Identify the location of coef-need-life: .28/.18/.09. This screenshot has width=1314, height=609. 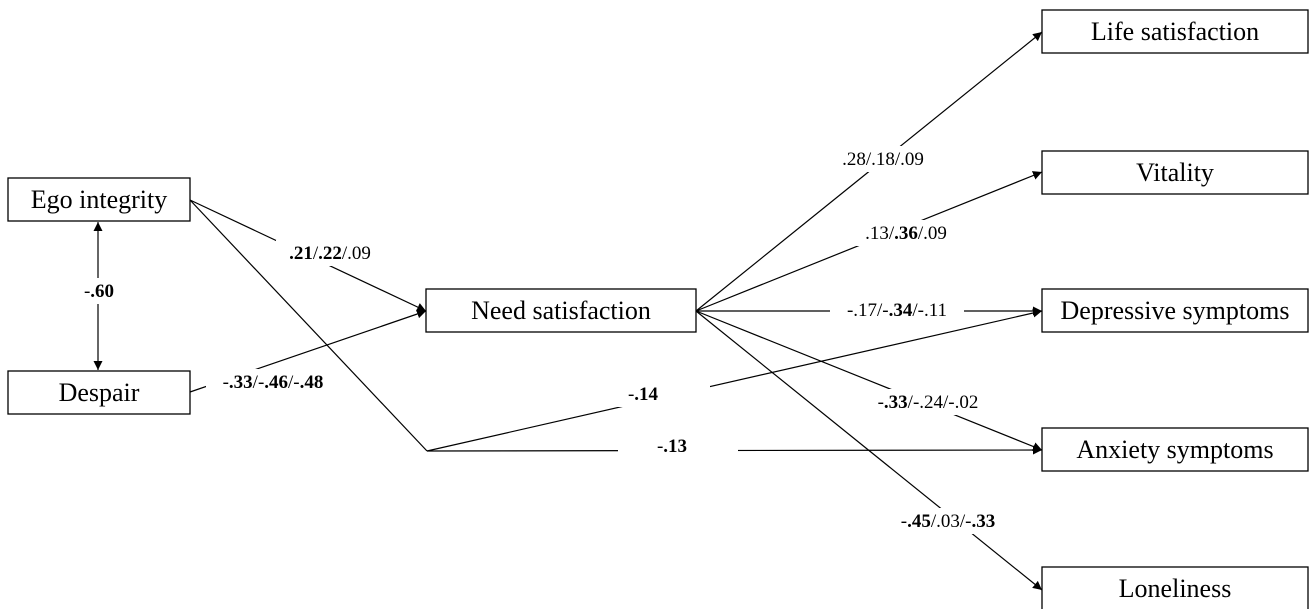
(883, 159).